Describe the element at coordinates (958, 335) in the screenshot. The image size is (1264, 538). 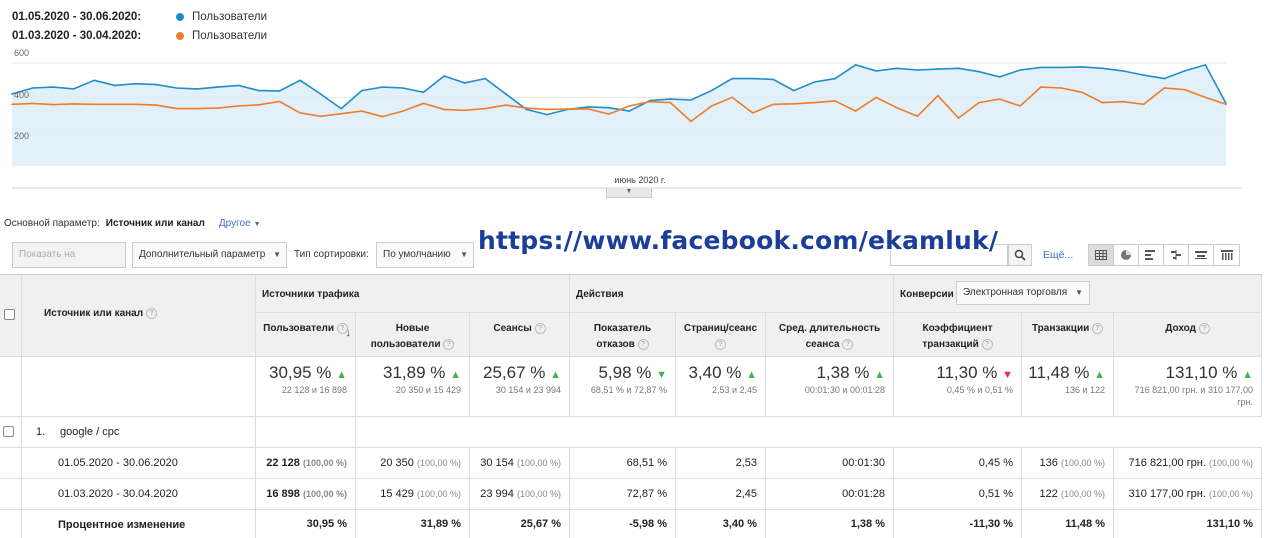
I see `column-header-6: Коэффициент транзакций ?` at that location.